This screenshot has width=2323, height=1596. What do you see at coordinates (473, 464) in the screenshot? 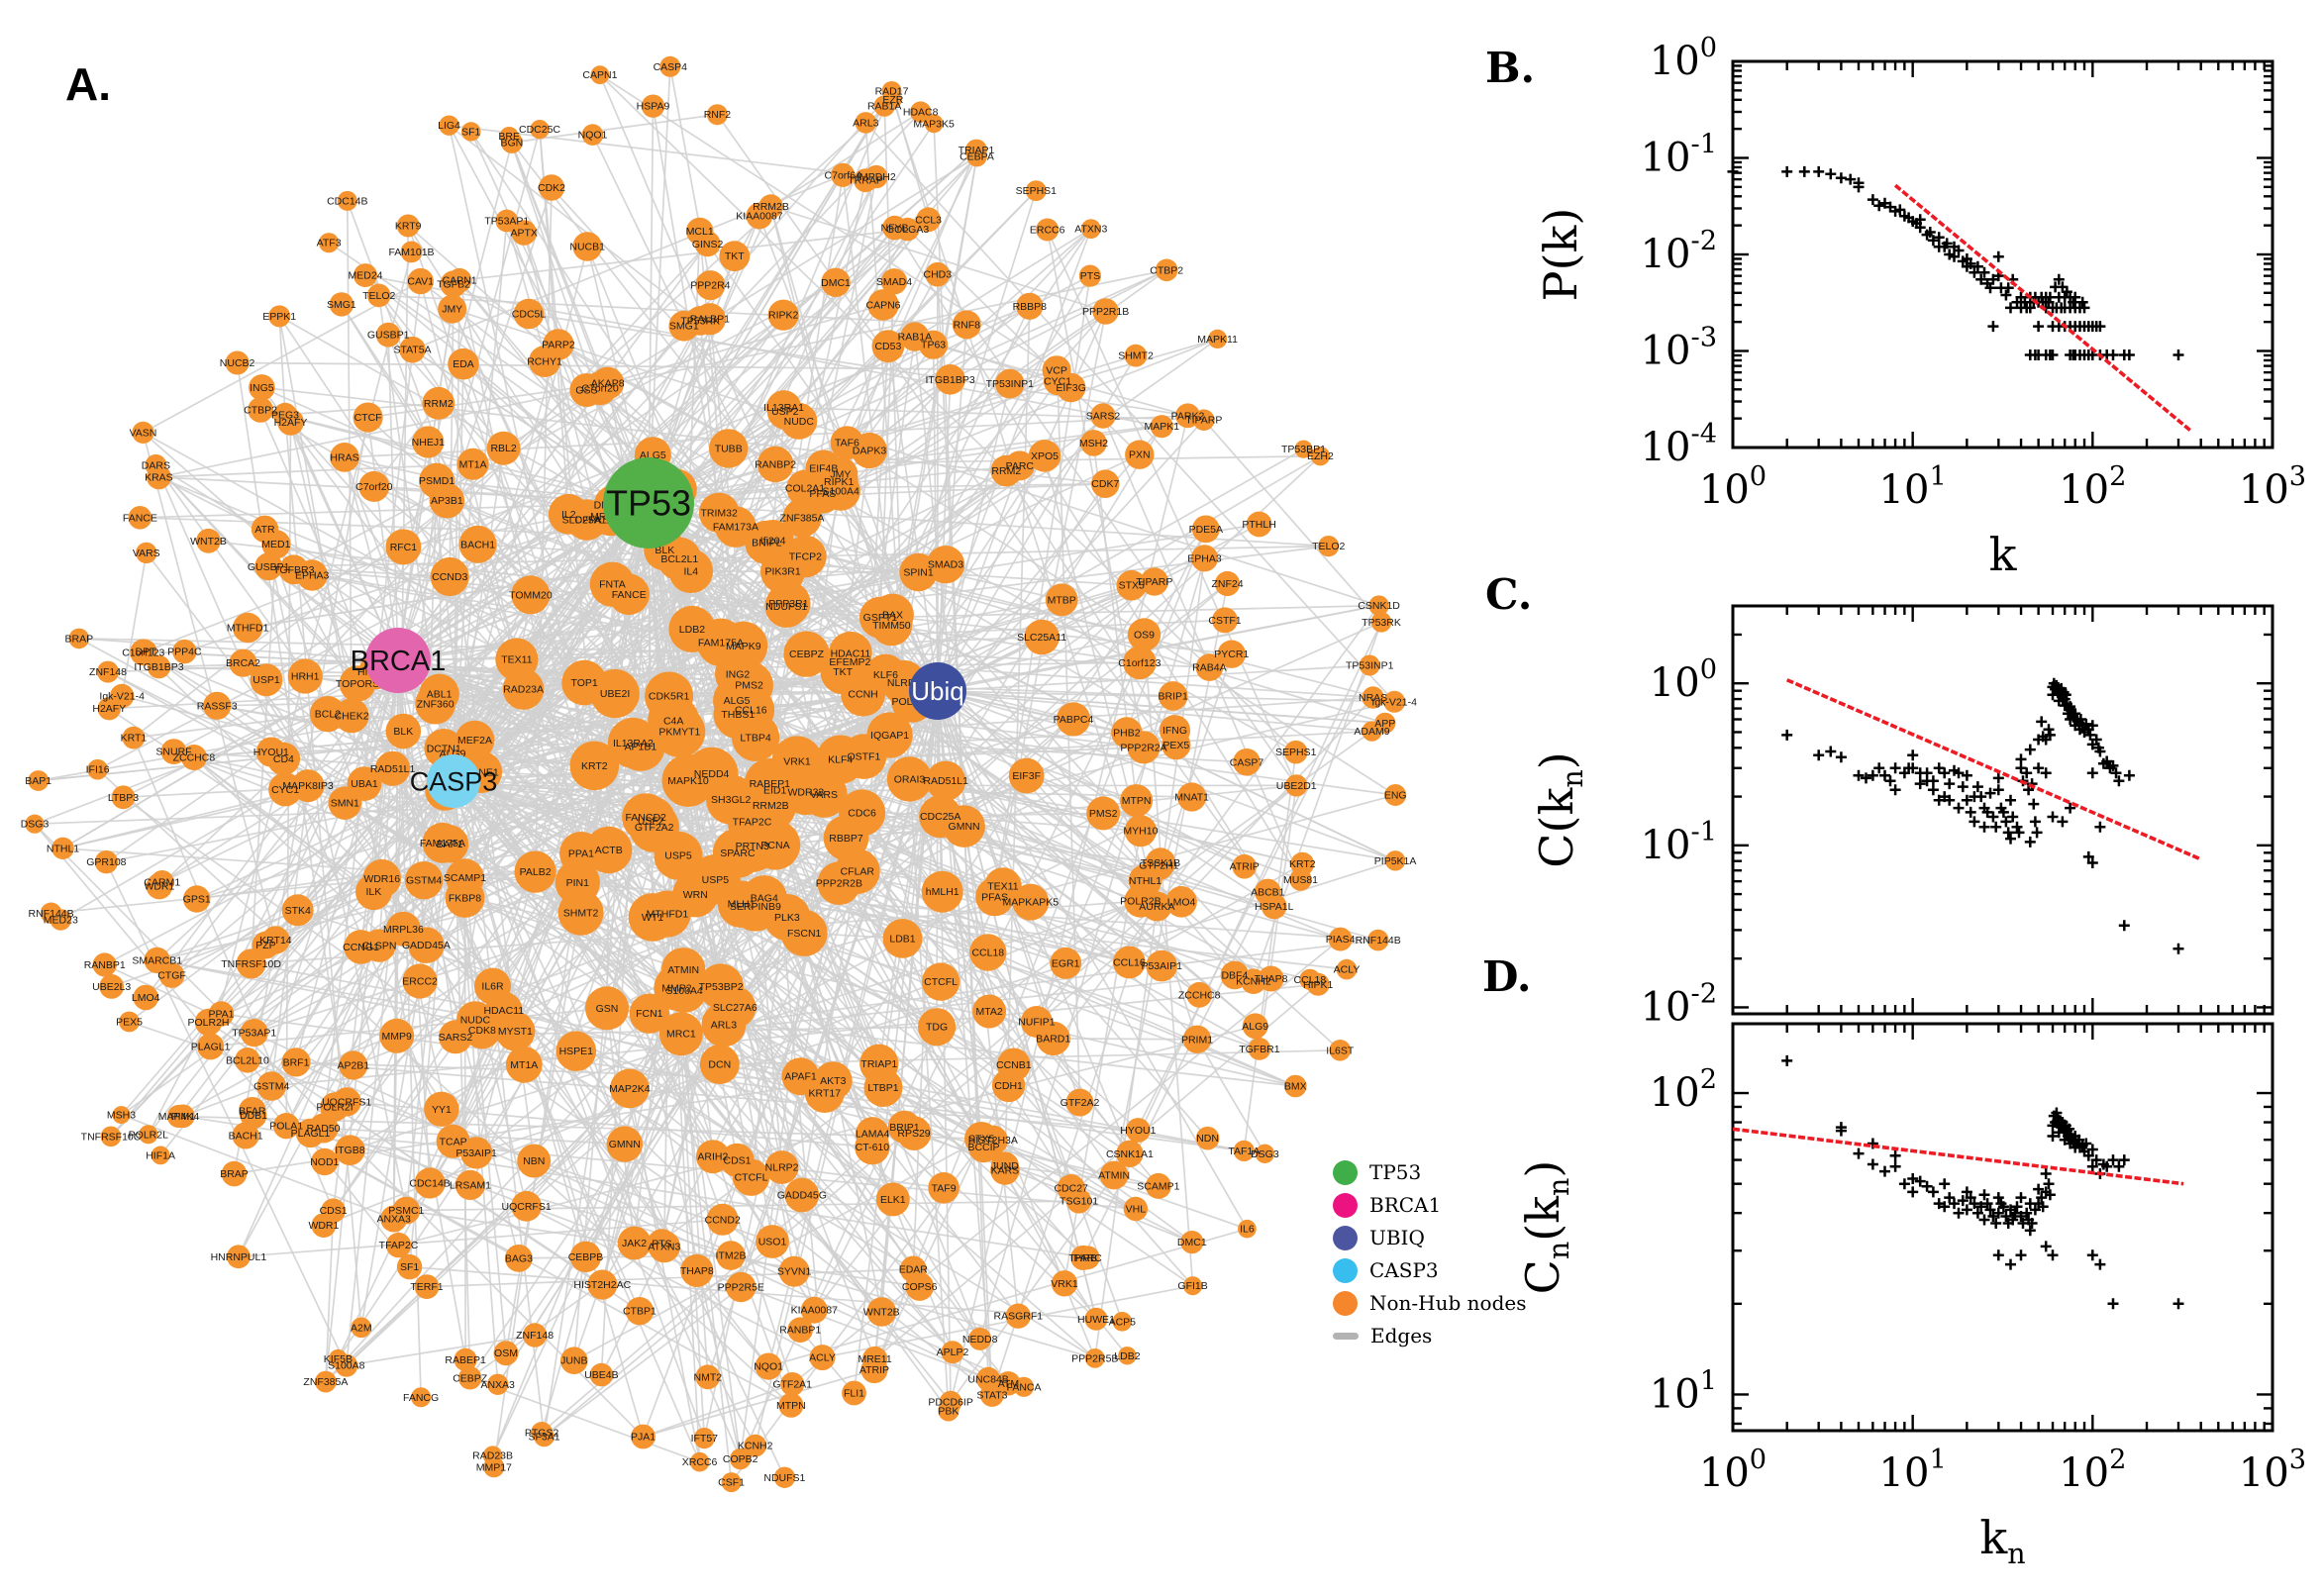
I see `network-node-label: MT1A` at bounding box center [473, 464].